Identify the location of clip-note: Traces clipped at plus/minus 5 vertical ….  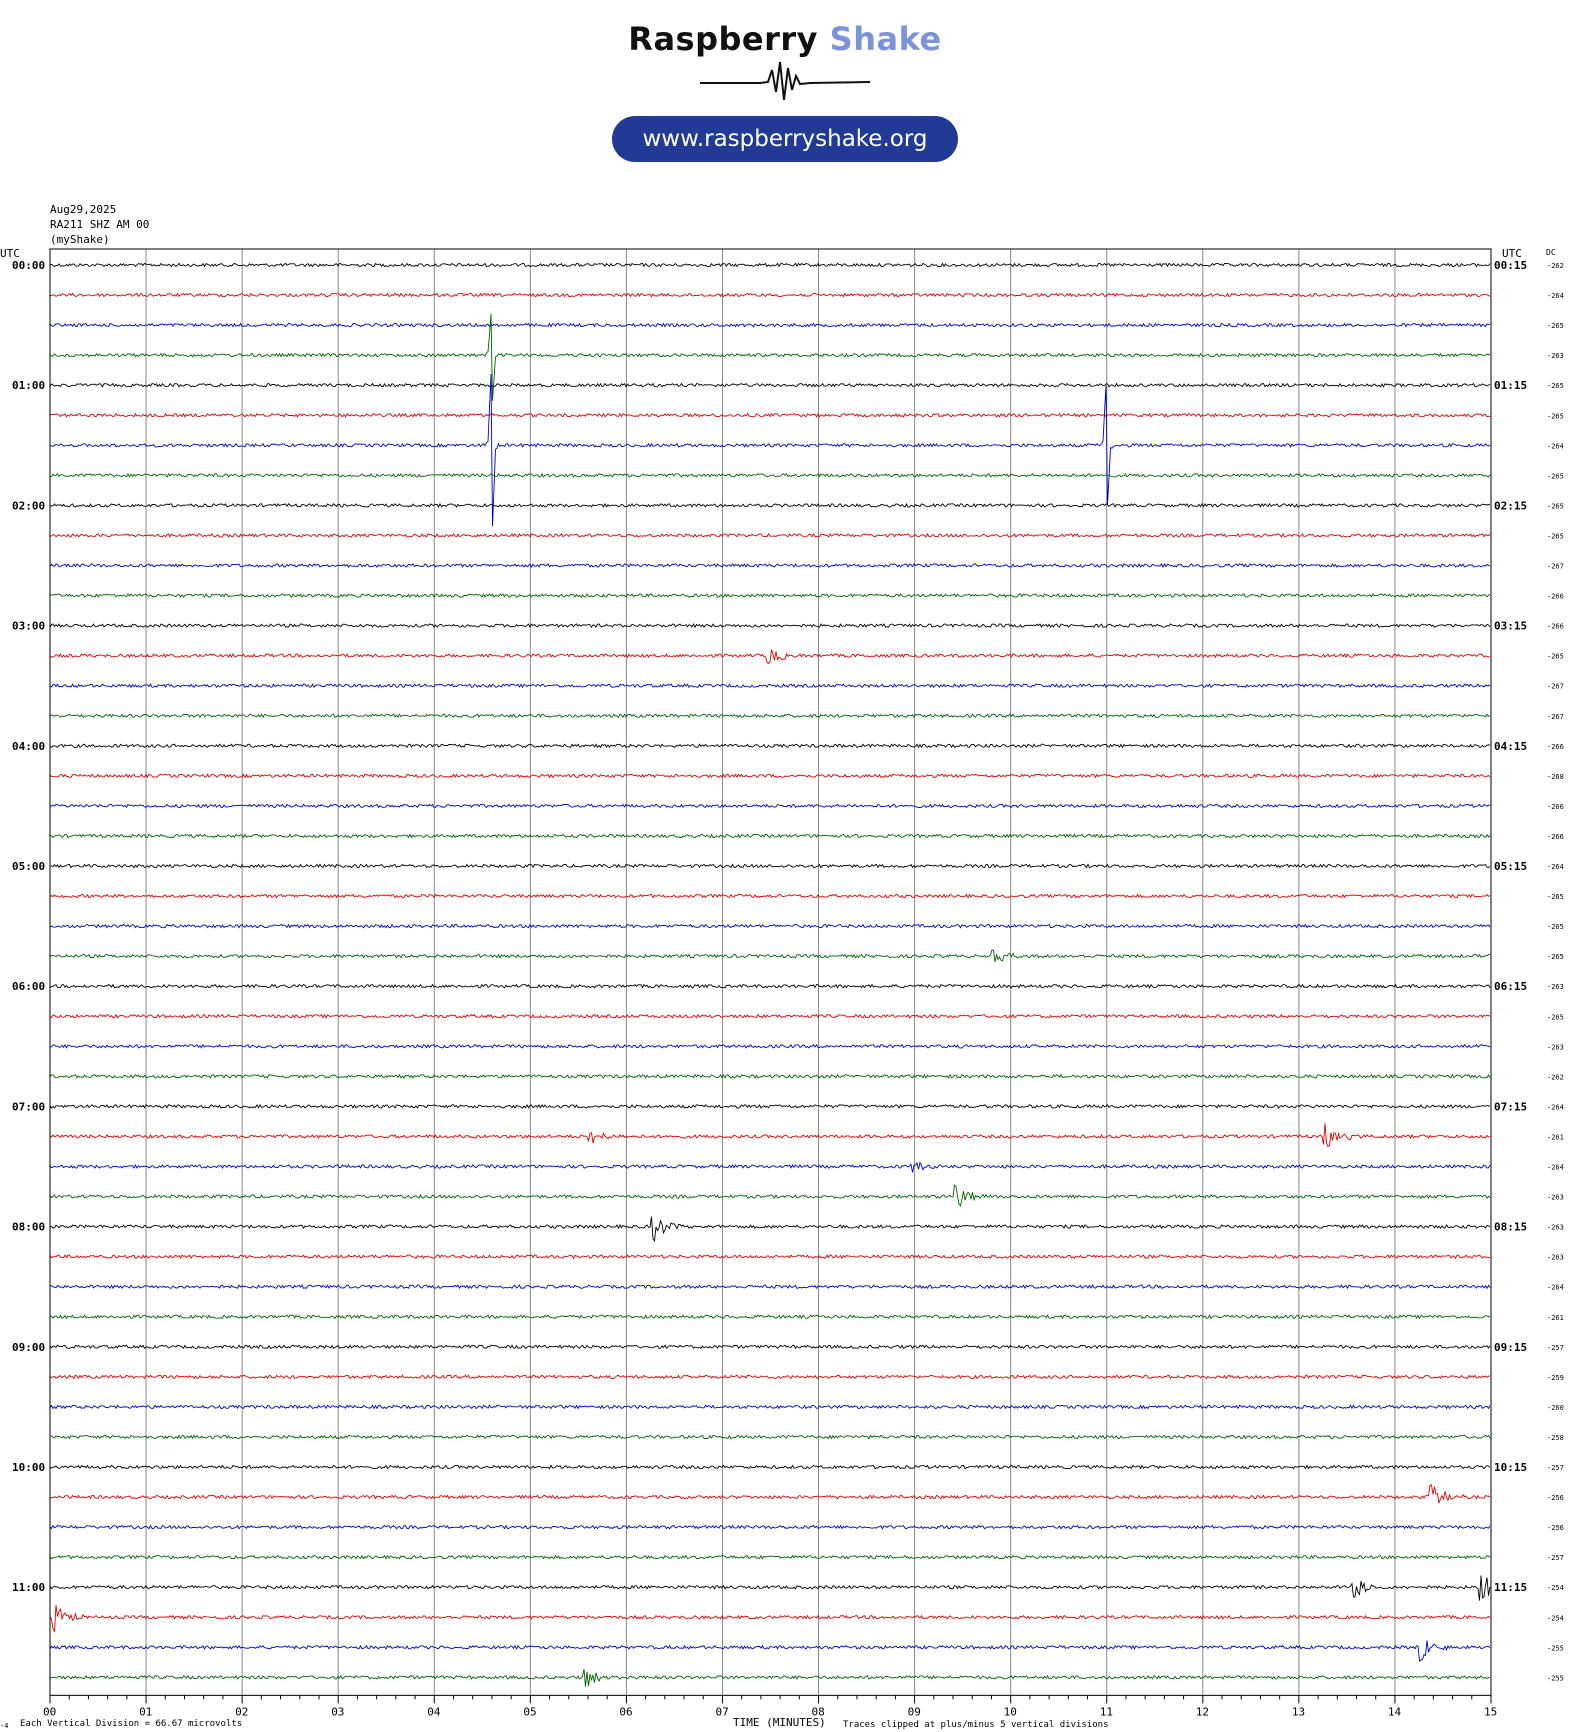
(976, 1725).